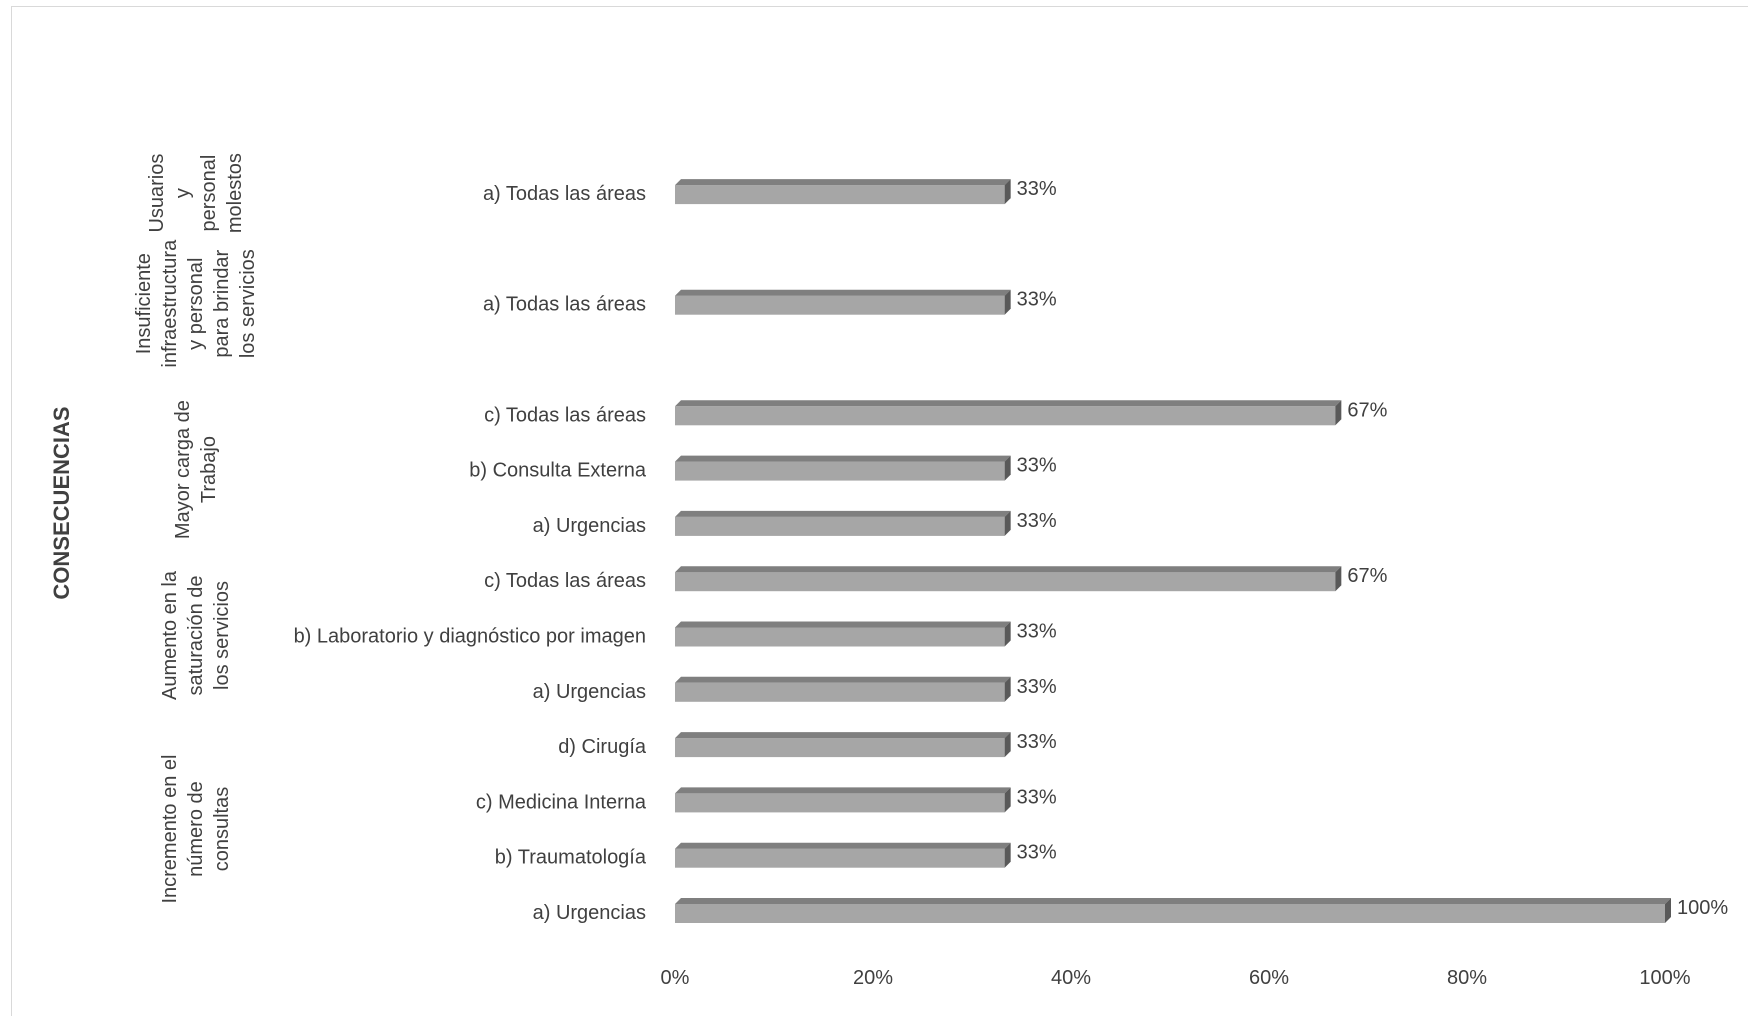 The height and width of the screenshot is (1016, 1748). I want to click on group-label-line: Incremento en el, so click(170, 829).